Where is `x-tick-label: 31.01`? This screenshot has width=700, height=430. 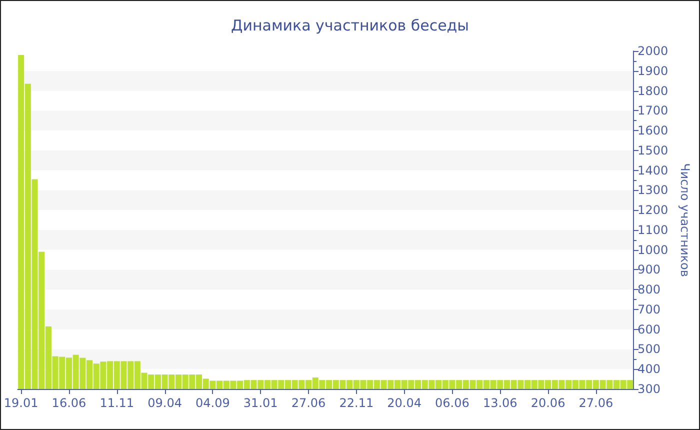 x-tick-label: 31.01 is located at coordinates (260, 403).